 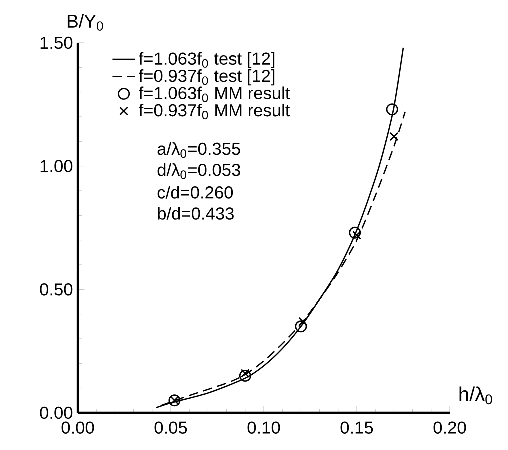 I want to click on x-tick-label: 0.20, so click(x=450, y=428).